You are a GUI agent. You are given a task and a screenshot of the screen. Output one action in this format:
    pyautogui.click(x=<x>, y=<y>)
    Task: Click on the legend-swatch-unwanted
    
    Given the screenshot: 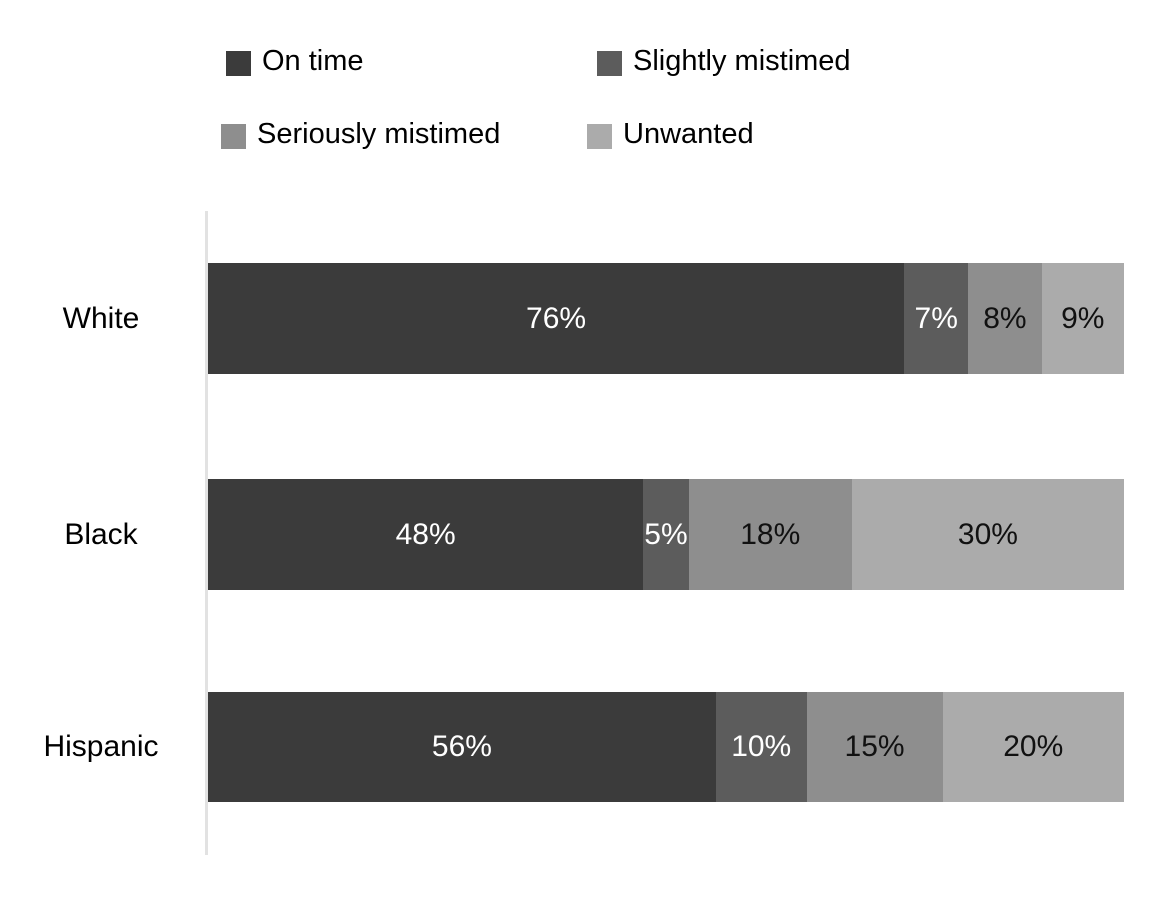 What is the action you would take?
    pyautogui.click(x=599, y=136)
    